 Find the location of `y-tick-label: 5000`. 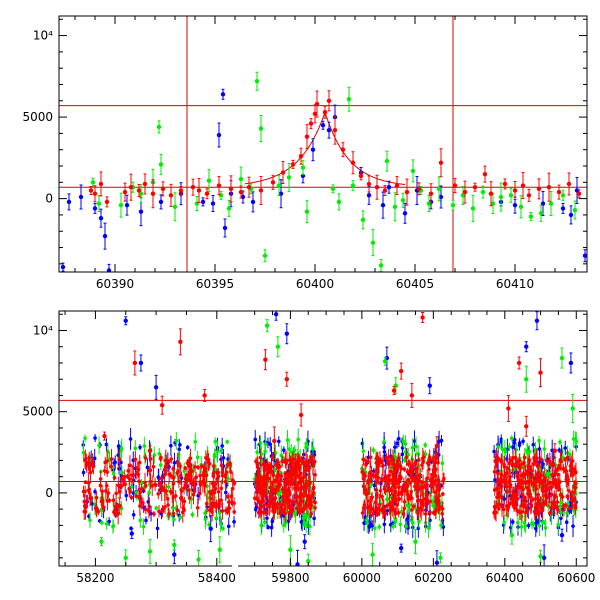

y-tick-label: 5000 is located at coordinates (37, 412).